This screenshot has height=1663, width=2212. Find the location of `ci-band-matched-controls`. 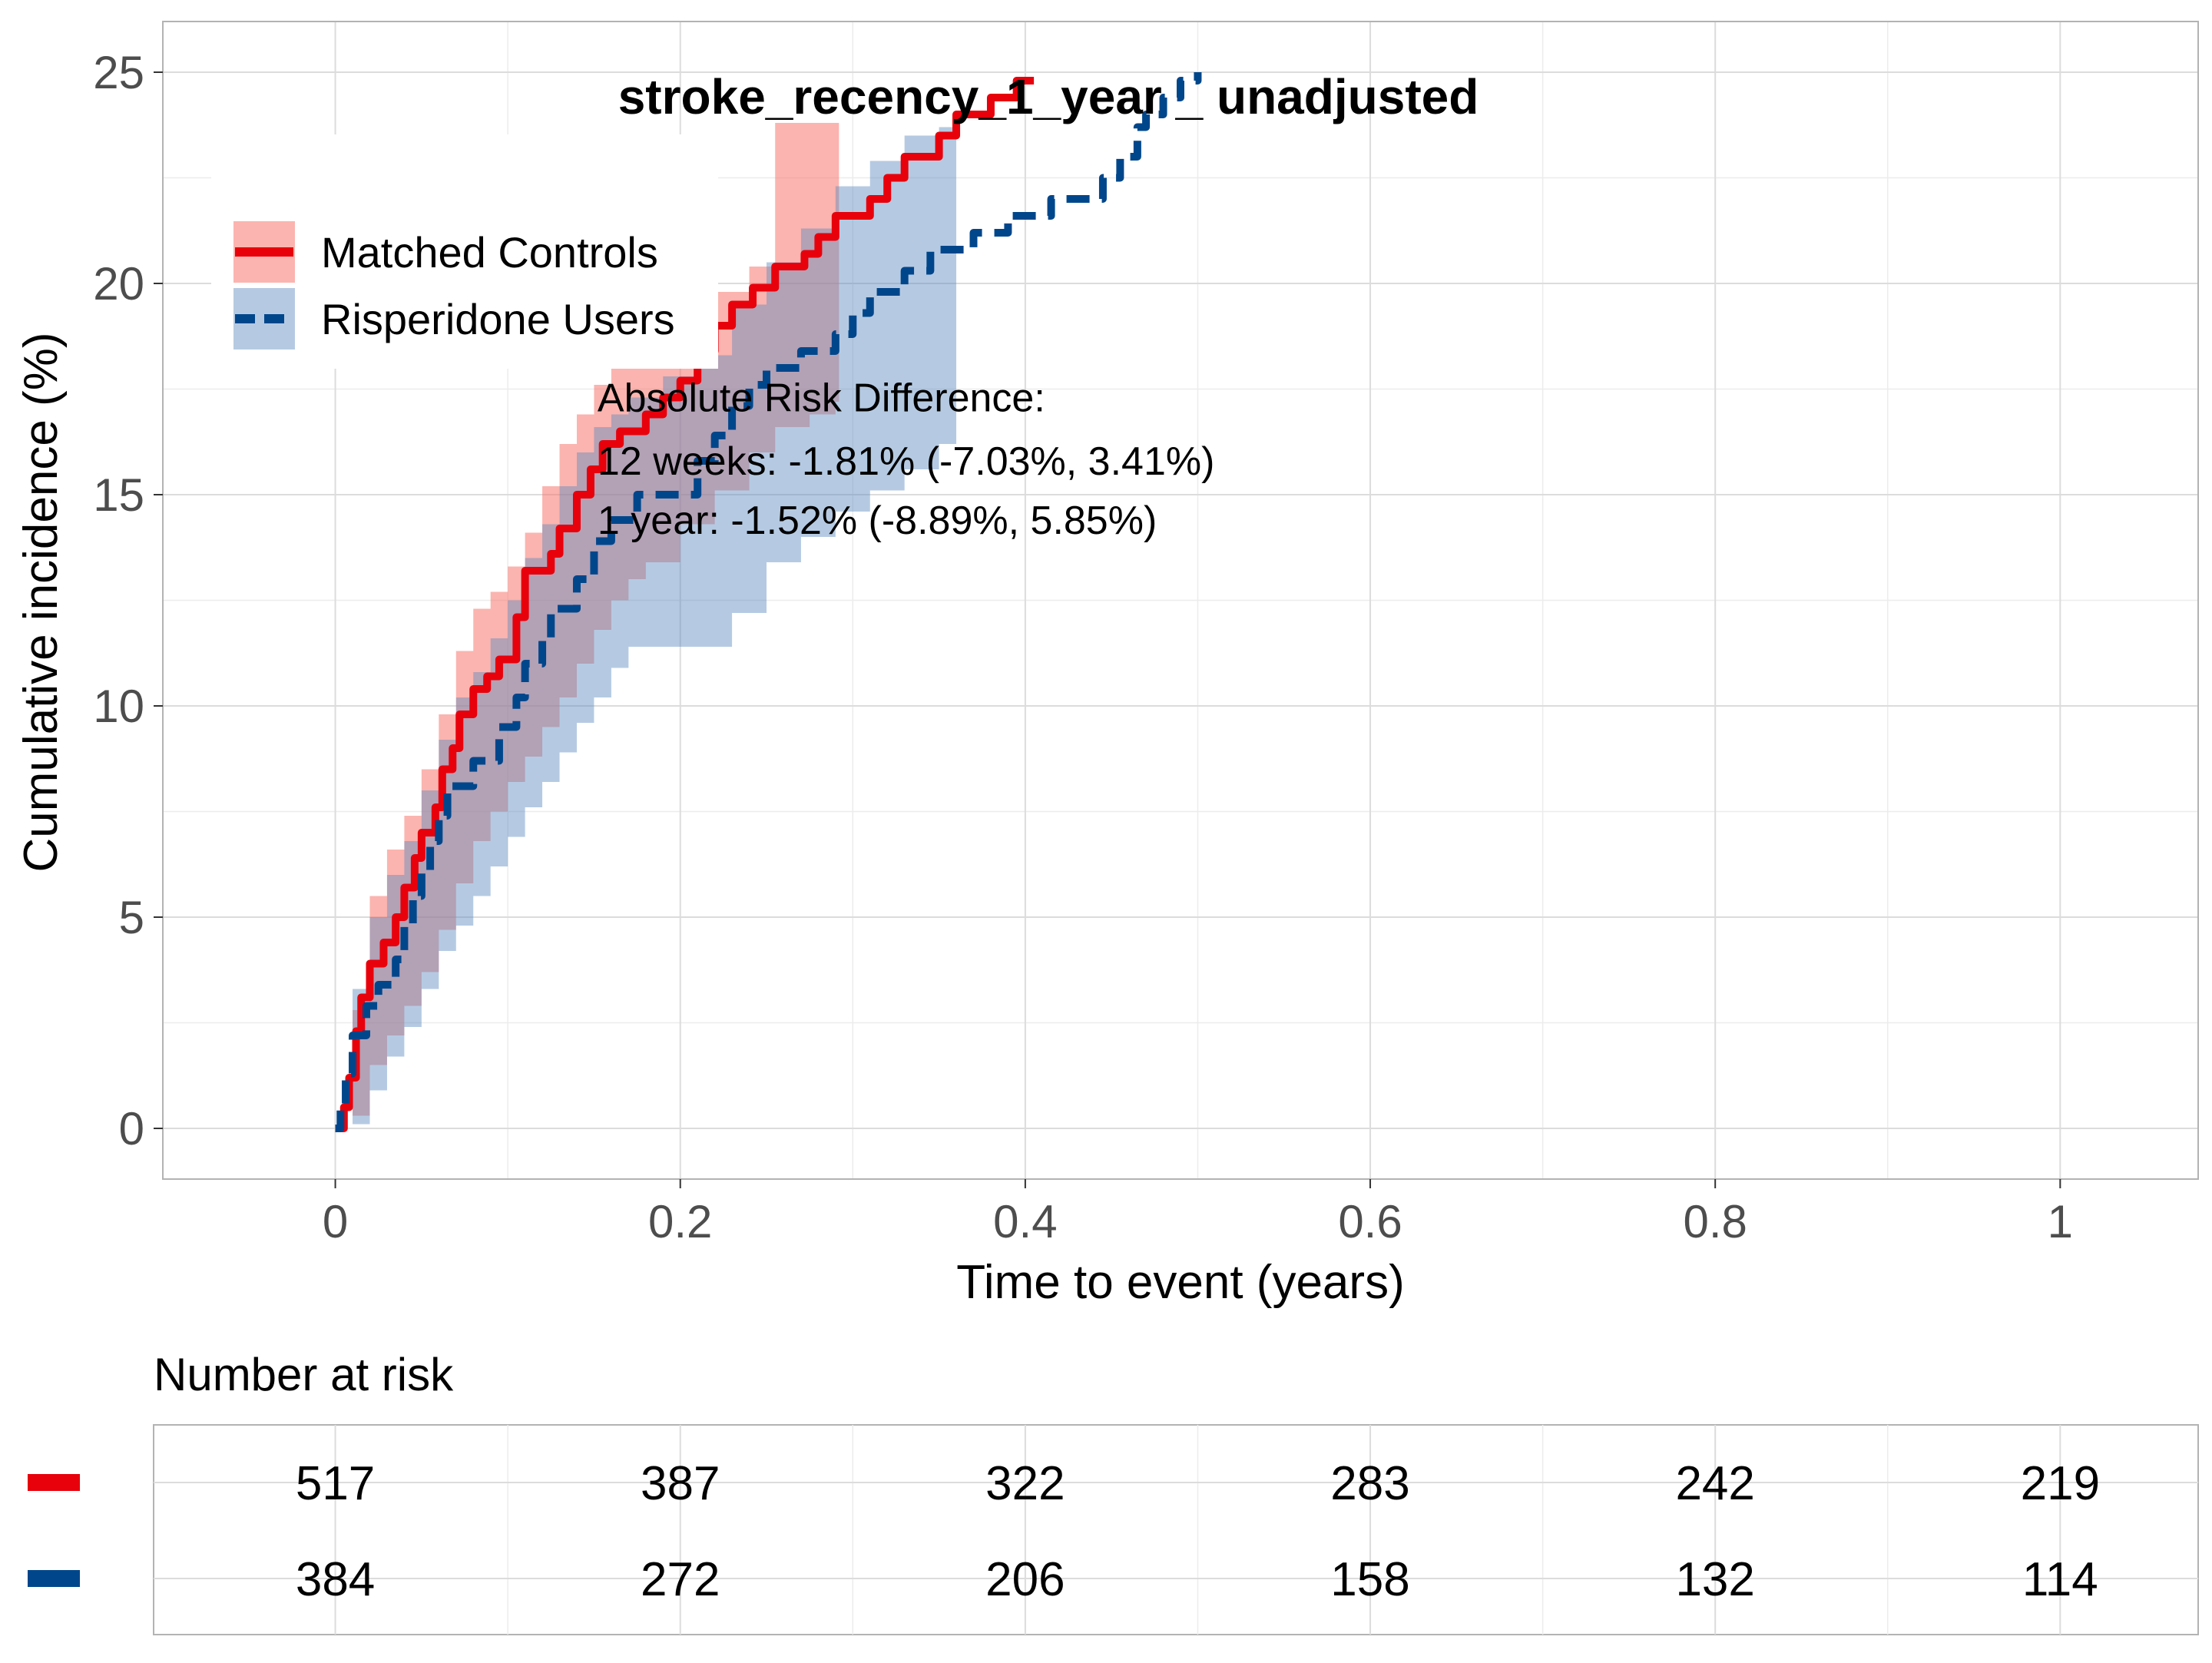

ci-band-matched-controls is located at coordinates (587, 626).